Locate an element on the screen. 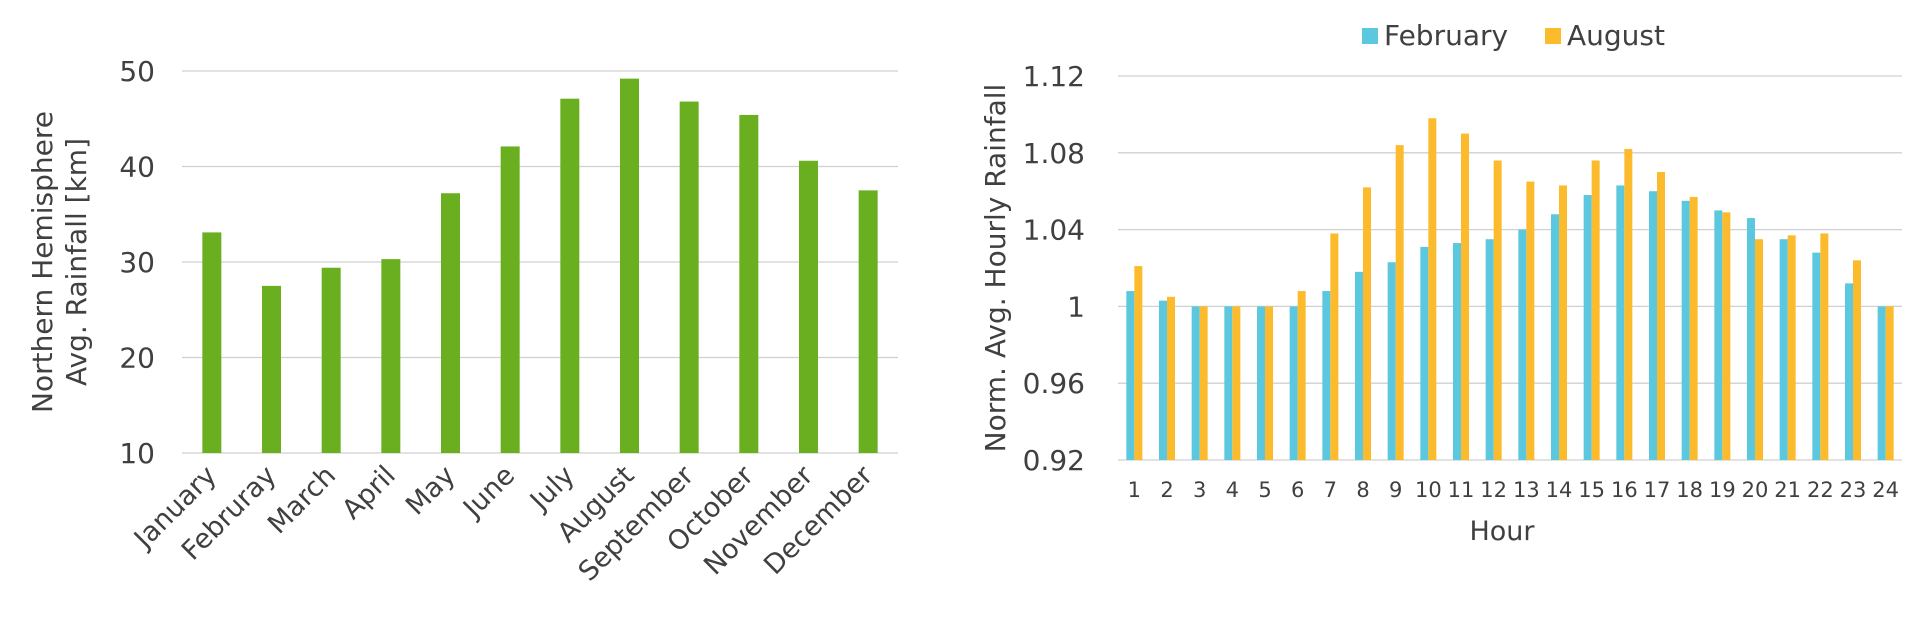 Image resolution: width=1917 pixels, height=620 pixels. x-tick-label: 17 is located at coordinates (1657, 490).